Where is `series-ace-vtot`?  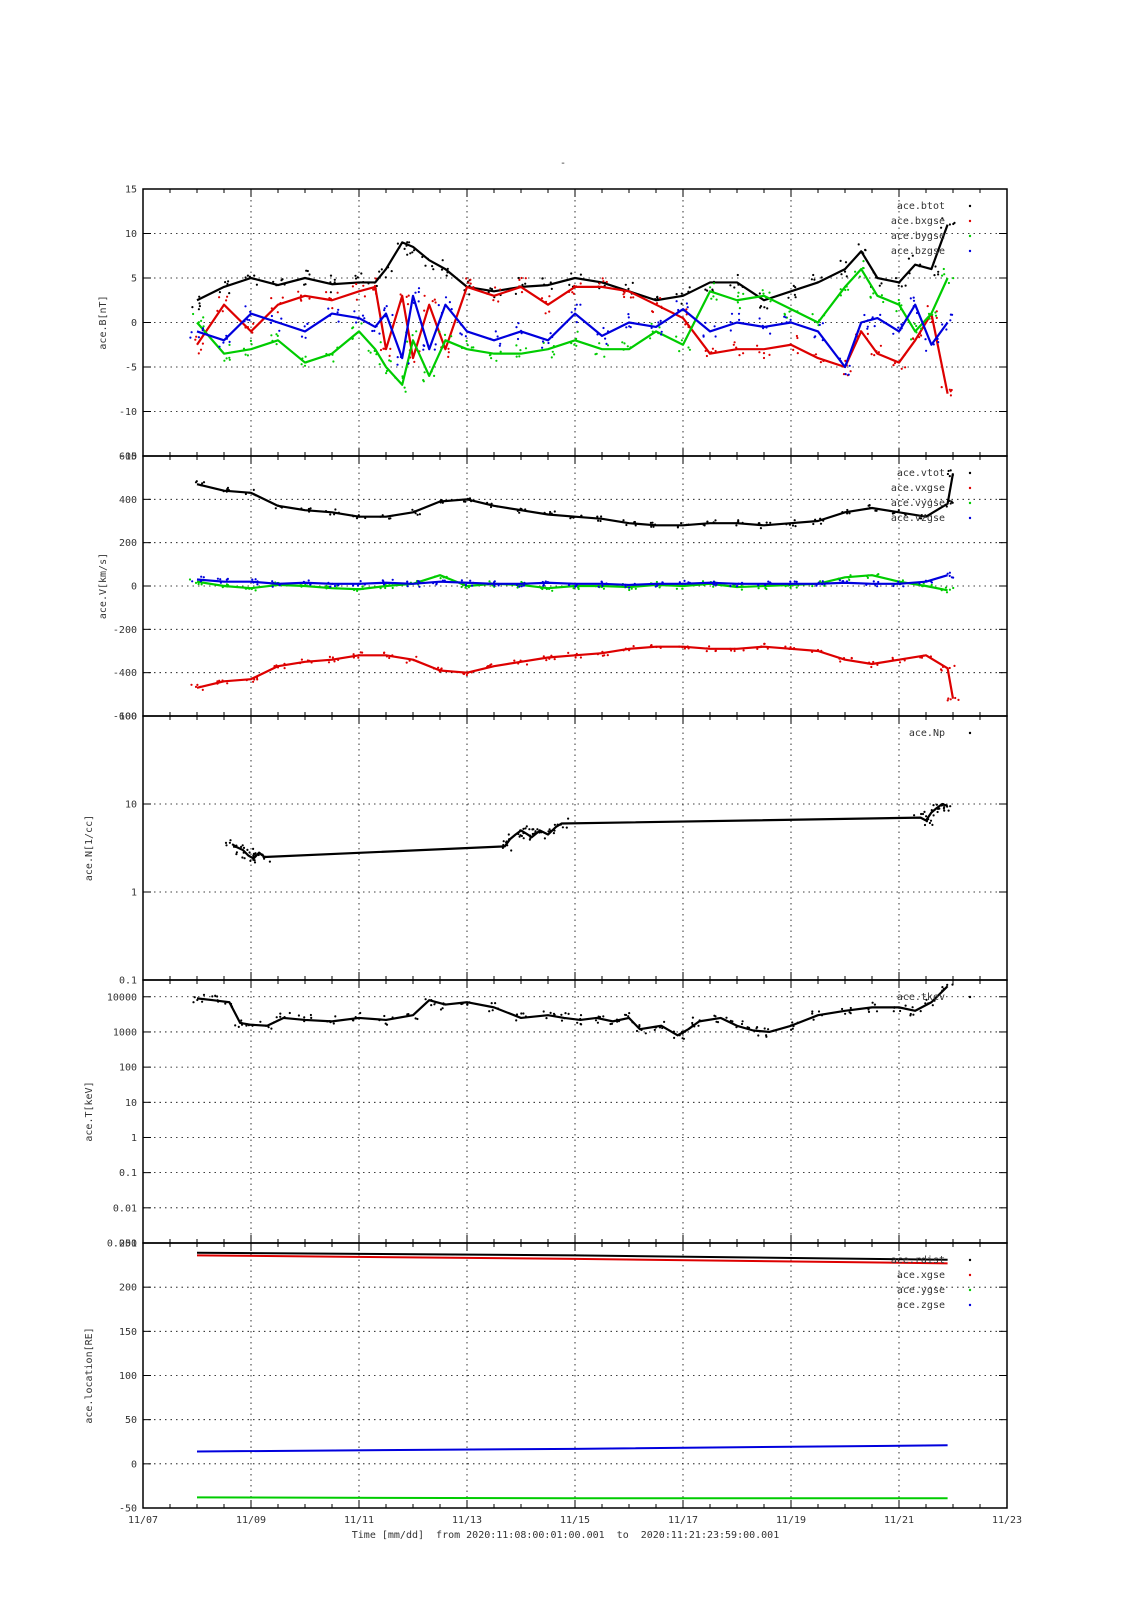
series-ace-vtot is located at coordinates (574, 499).